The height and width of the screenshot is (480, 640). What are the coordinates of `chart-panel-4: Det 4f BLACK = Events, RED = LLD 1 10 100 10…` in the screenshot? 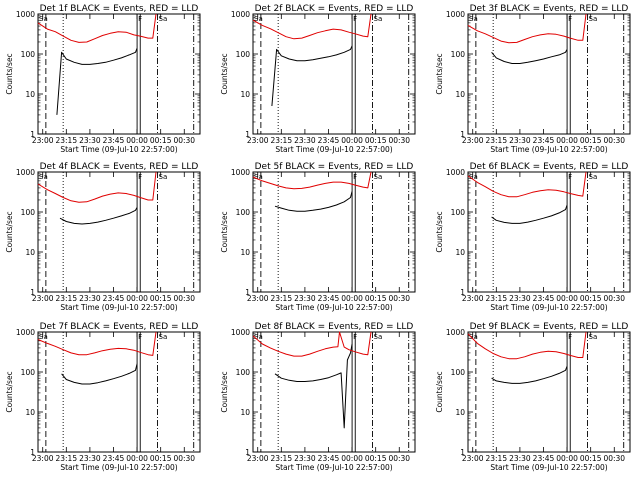 It's located at (103, 237).